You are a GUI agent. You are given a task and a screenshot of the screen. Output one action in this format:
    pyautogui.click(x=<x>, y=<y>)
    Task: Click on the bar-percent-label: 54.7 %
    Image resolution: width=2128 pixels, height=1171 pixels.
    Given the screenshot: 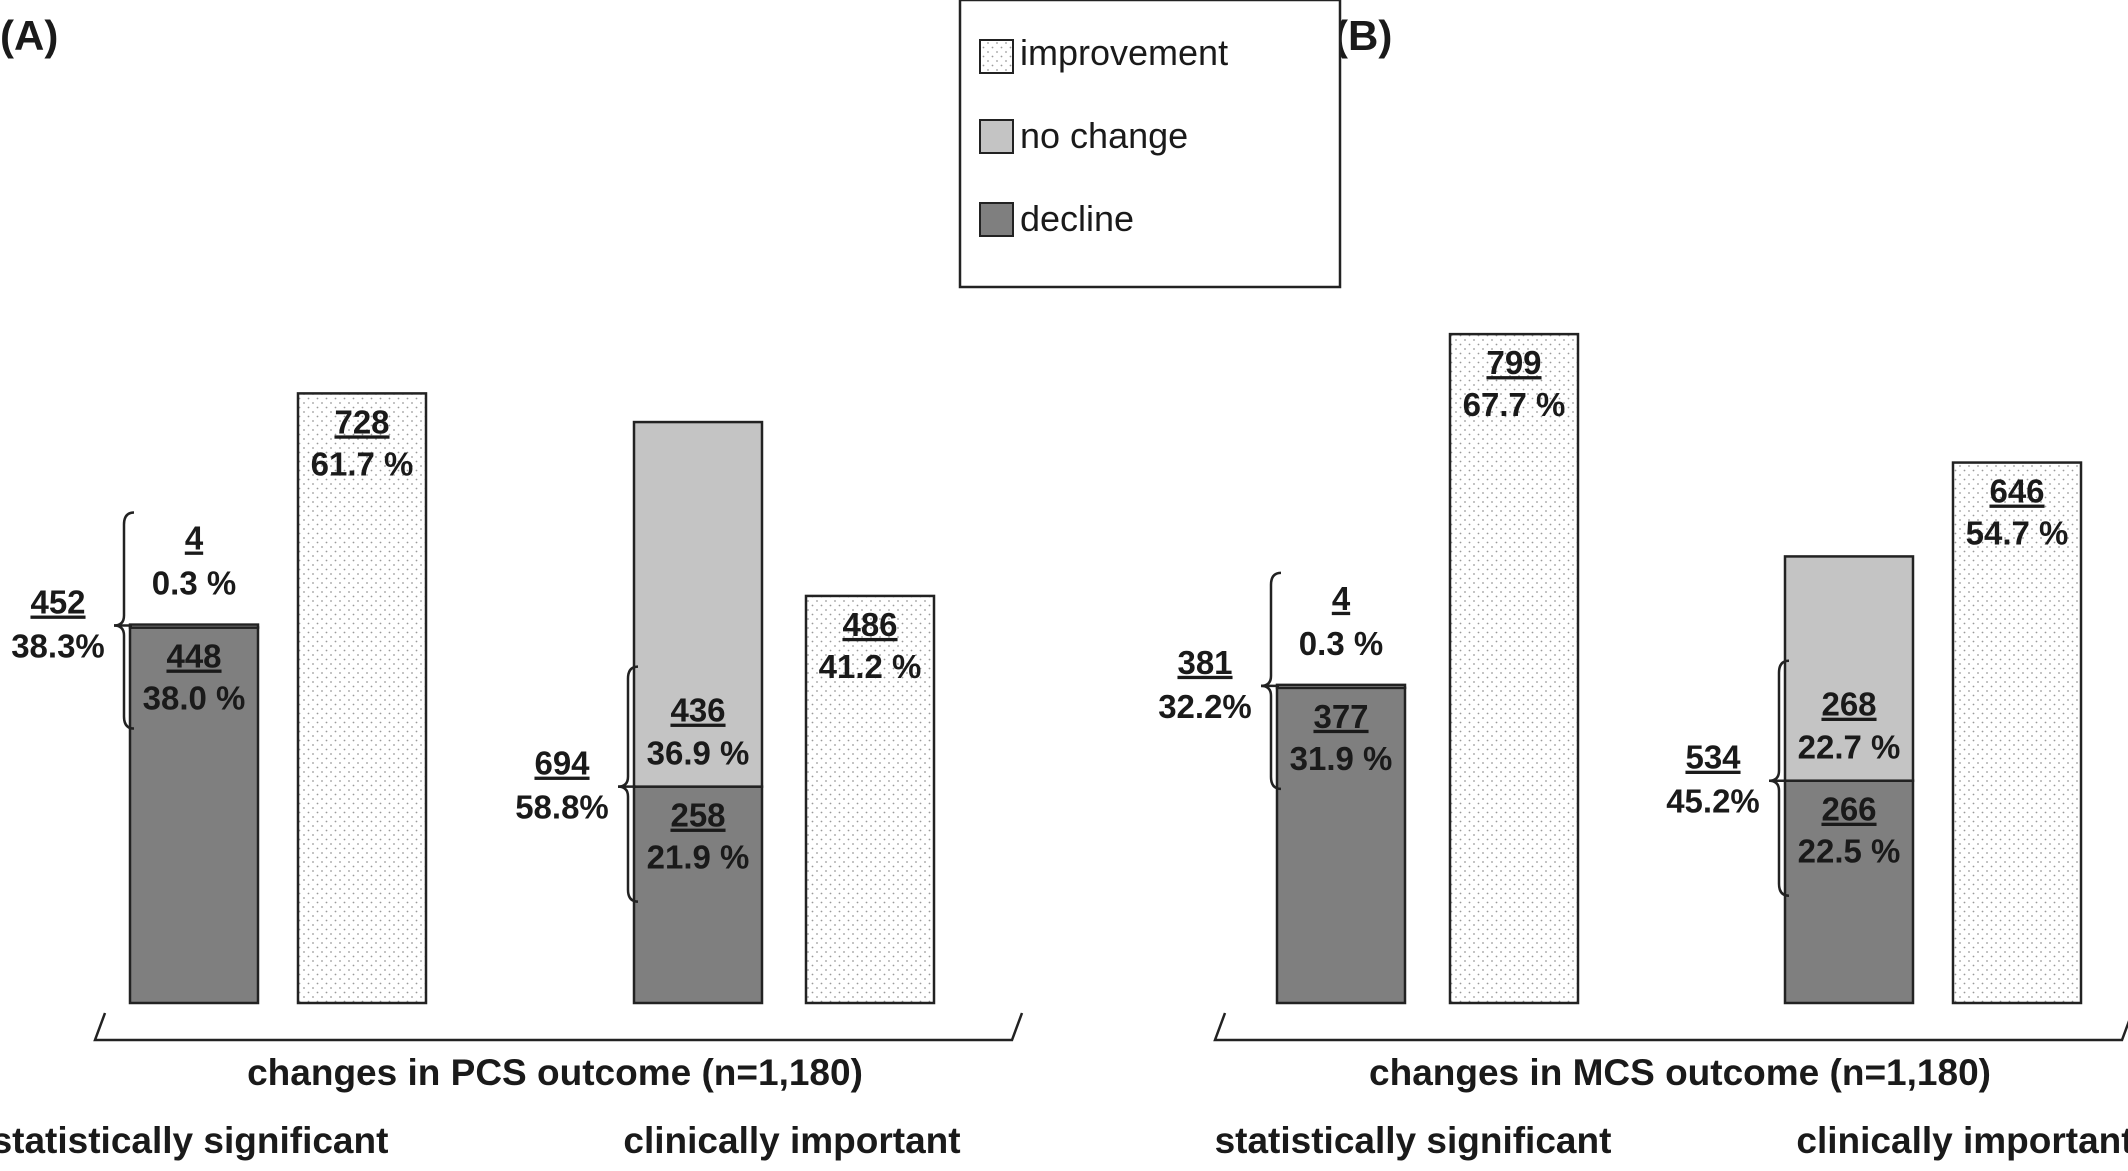 What is the action you would take?
    pyautogui.click(x=2017, y=533)
    